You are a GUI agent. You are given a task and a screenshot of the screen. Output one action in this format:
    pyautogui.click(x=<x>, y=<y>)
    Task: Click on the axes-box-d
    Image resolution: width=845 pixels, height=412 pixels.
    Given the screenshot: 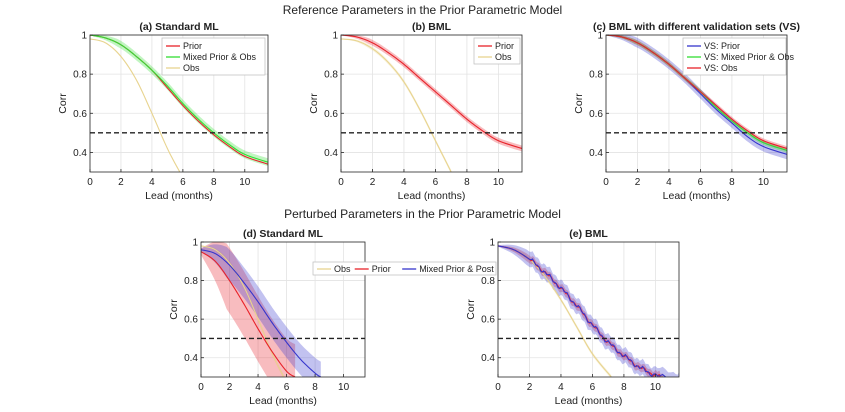 What is the action you would take?
    pyautogui.click(x=283, y=309)
    